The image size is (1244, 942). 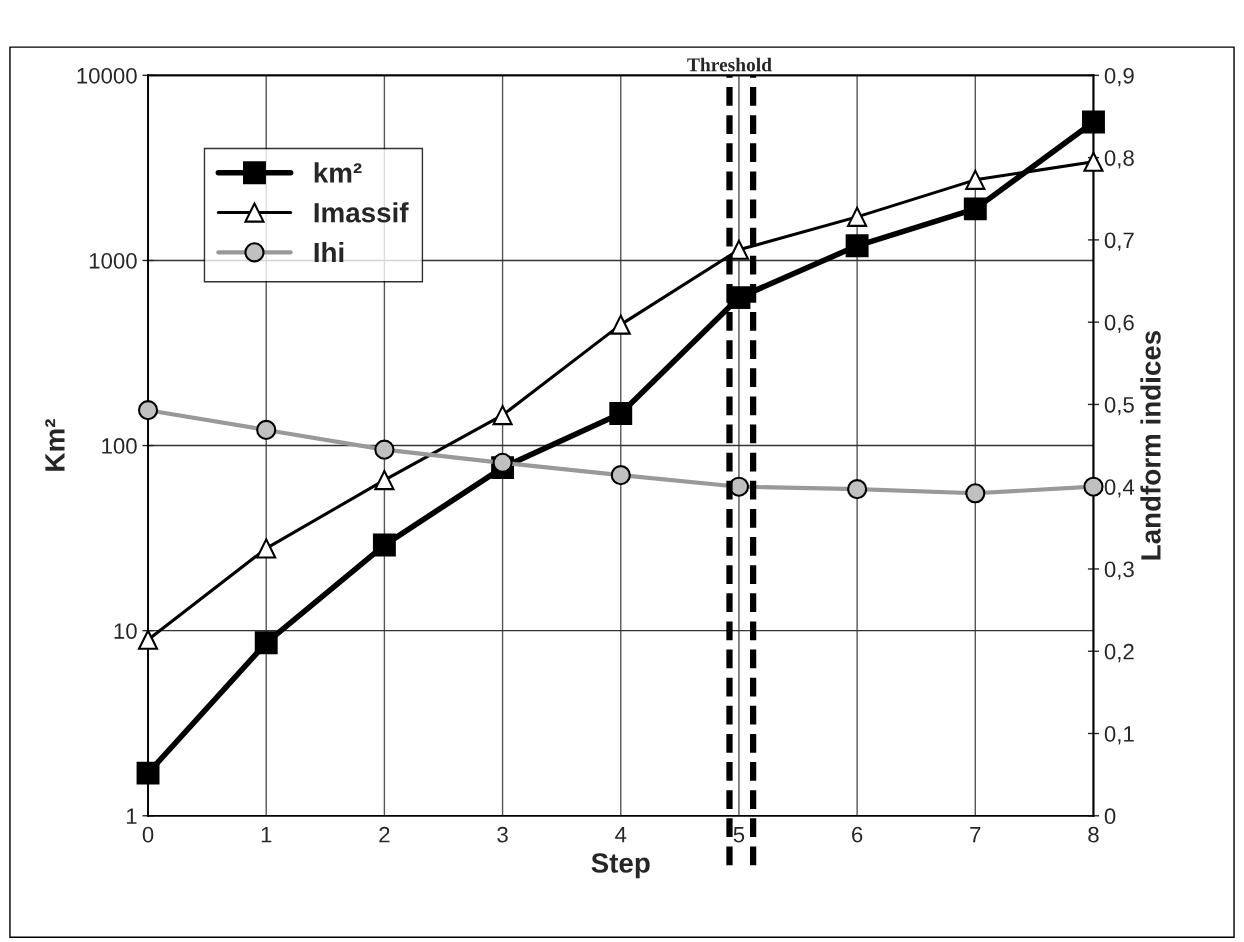 I want to click on y2-tick-label: 0,1, so click(x=1119, y=735).